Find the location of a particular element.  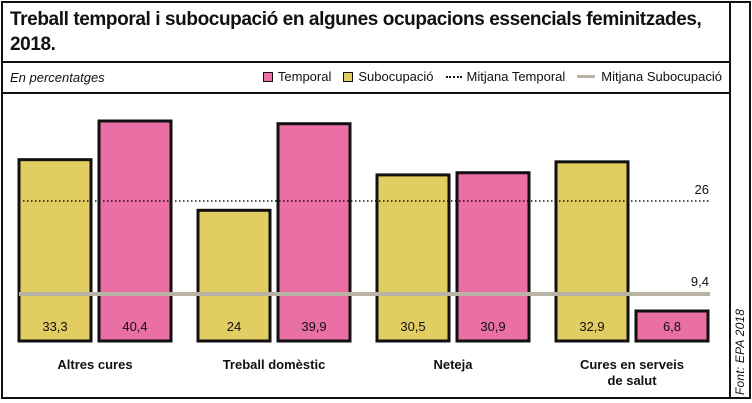

category-label: Neteja is located at coordinates (453, 365).